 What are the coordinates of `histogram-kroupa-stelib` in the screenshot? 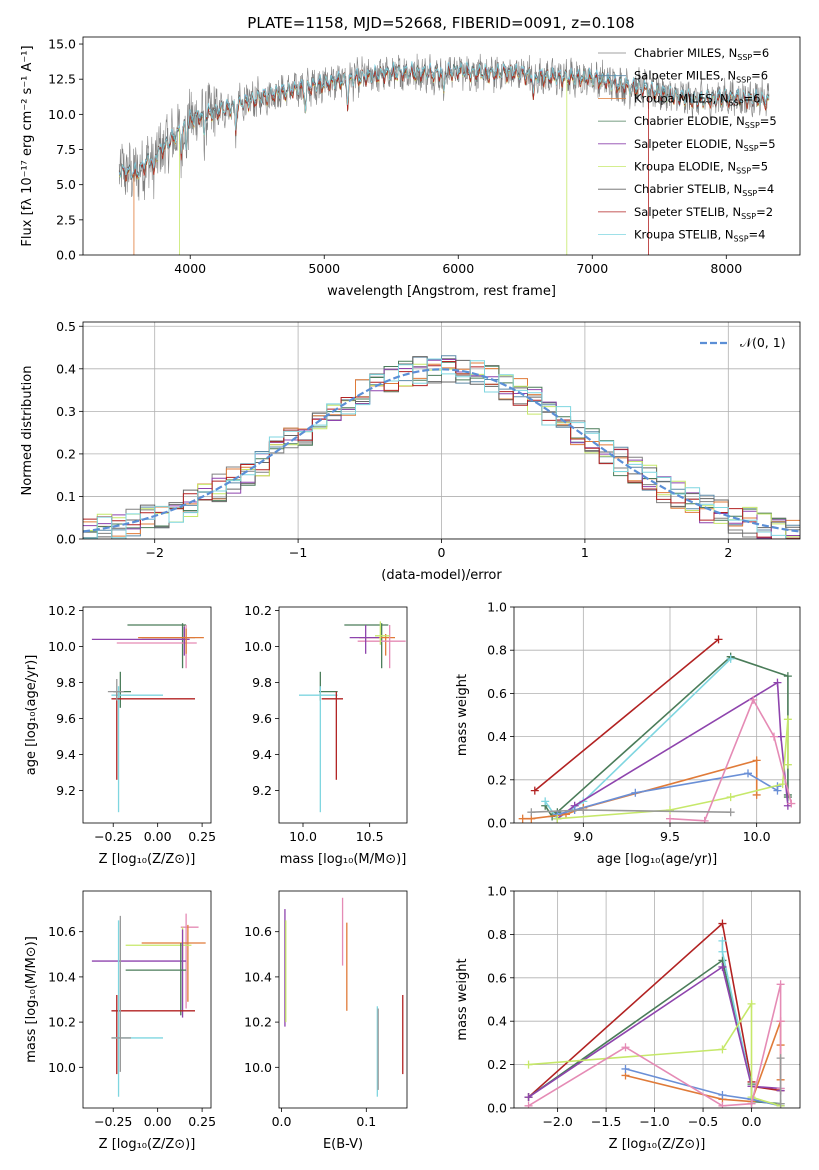 It's located at (441, 448).